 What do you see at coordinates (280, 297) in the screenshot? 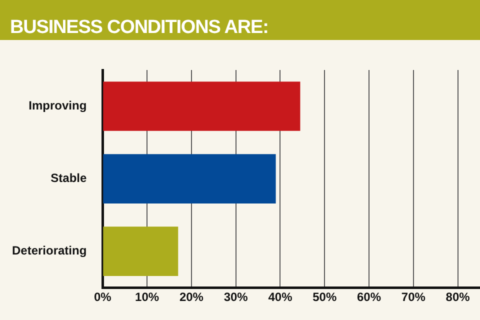
I see `x-tick-label: 40%` at bounding box center [280, 297].